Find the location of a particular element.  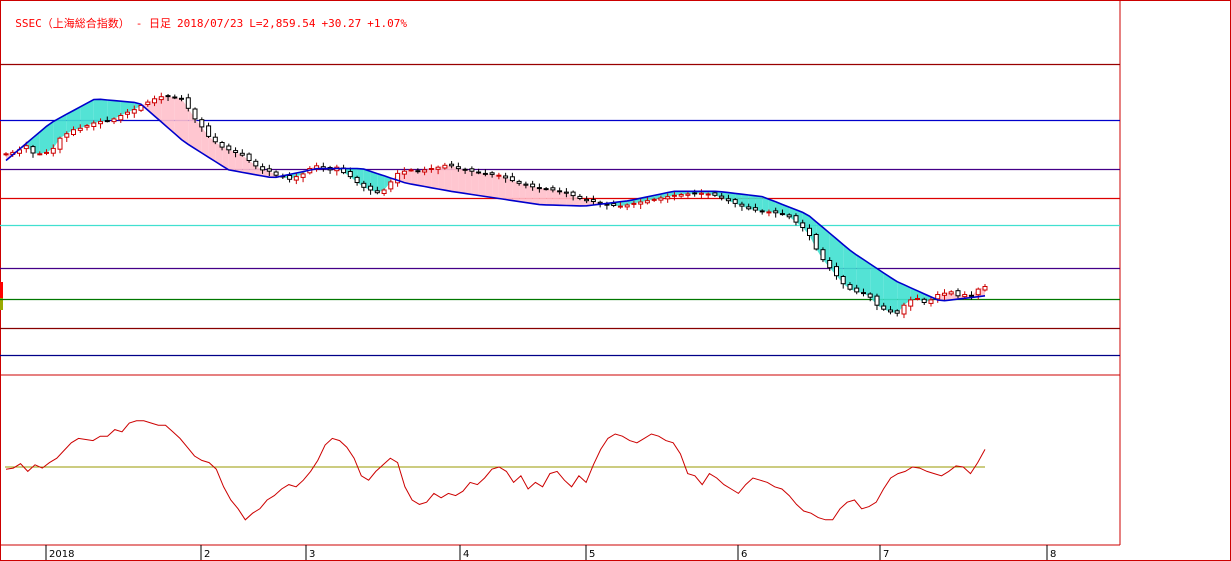

change-label: +30.27 is located at coordinates (341, 23).